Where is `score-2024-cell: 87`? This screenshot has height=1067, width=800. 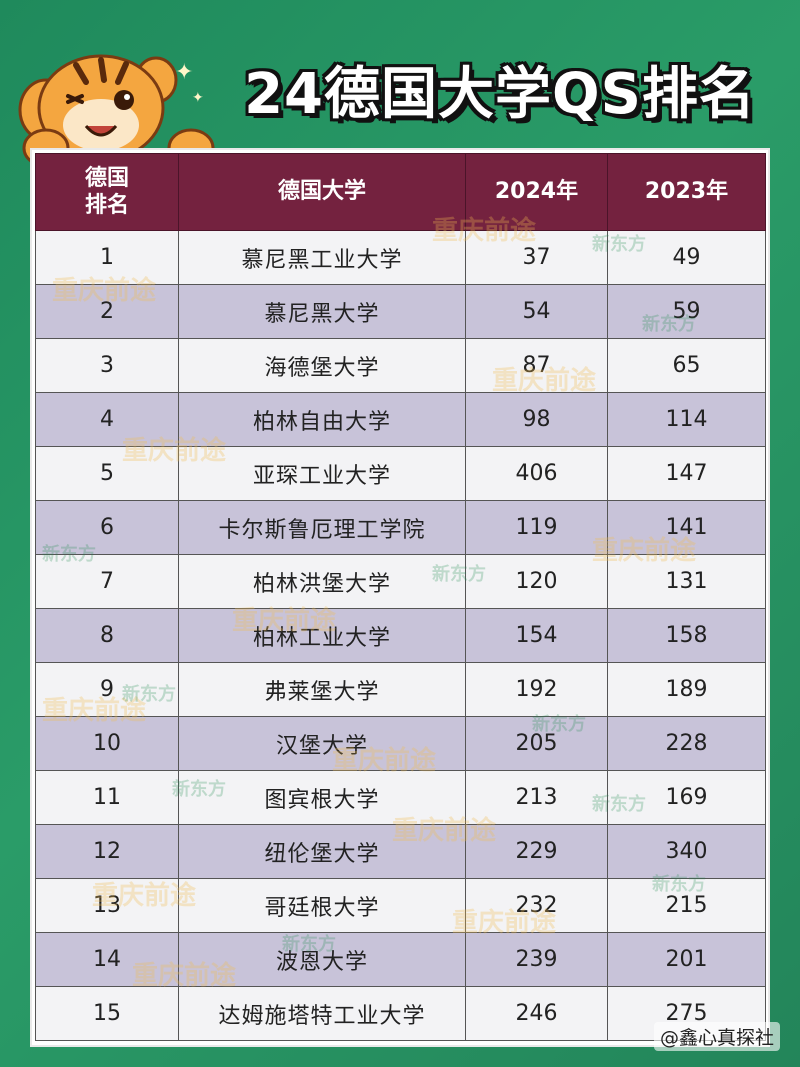
score-2024-cell: 87 is located at coordinates (536, 365).